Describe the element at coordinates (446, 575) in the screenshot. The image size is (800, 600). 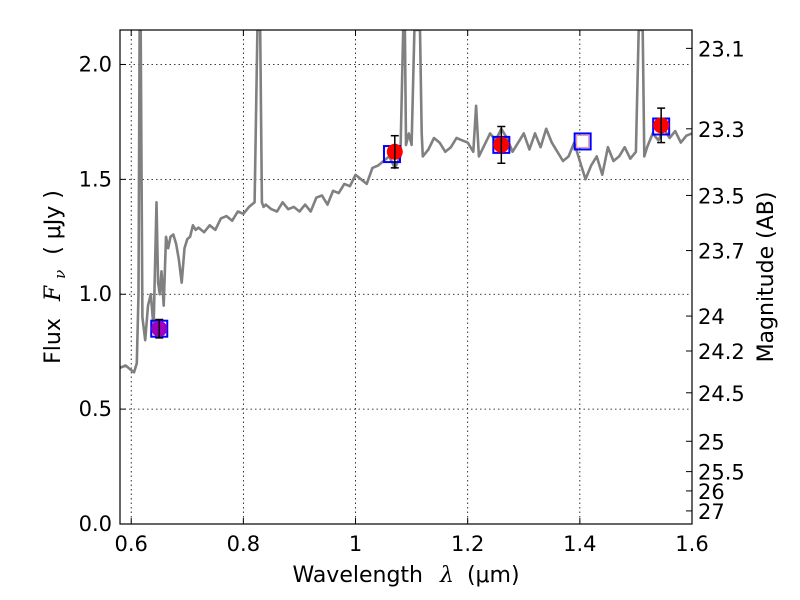
I see `x-axis-label-symbol: λ` at that location.